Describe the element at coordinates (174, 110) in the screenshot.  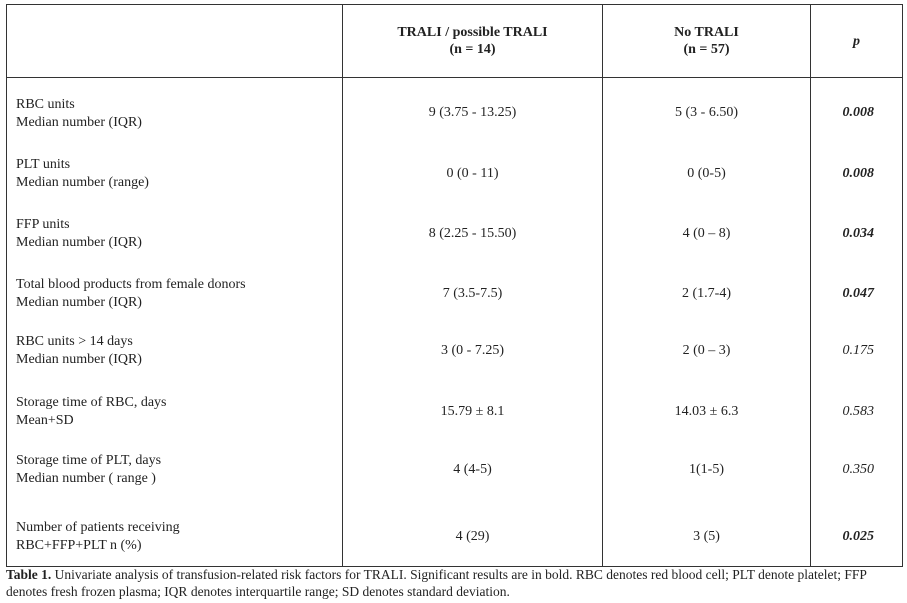
I see `row-label: RBC units Median number (IQR)` at that location.